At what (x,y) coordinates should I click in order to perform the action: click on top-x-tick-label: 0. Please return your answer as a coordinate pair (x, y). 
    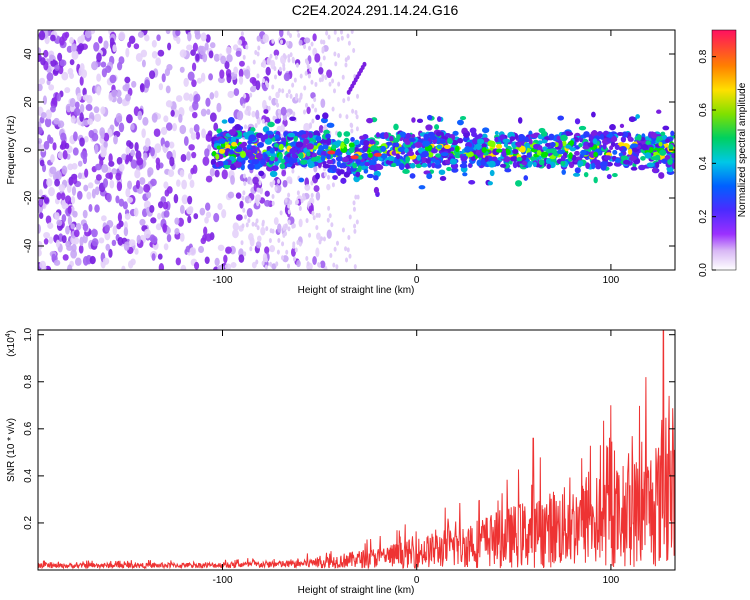
    Looking at the image, I should click on (417, 280).